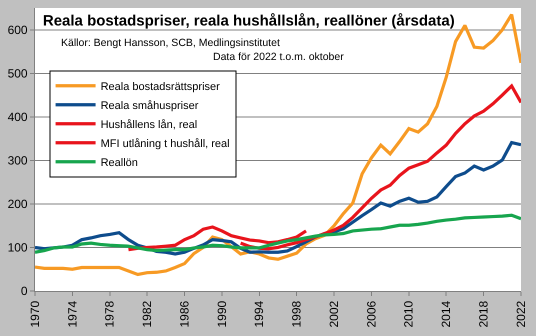 The width and height of the screenshot is (536, 336). What do you see at coordinates (221, 314) in the screenshot?
I see `x-tick-label: 1990` at bounding box center [221, 314].